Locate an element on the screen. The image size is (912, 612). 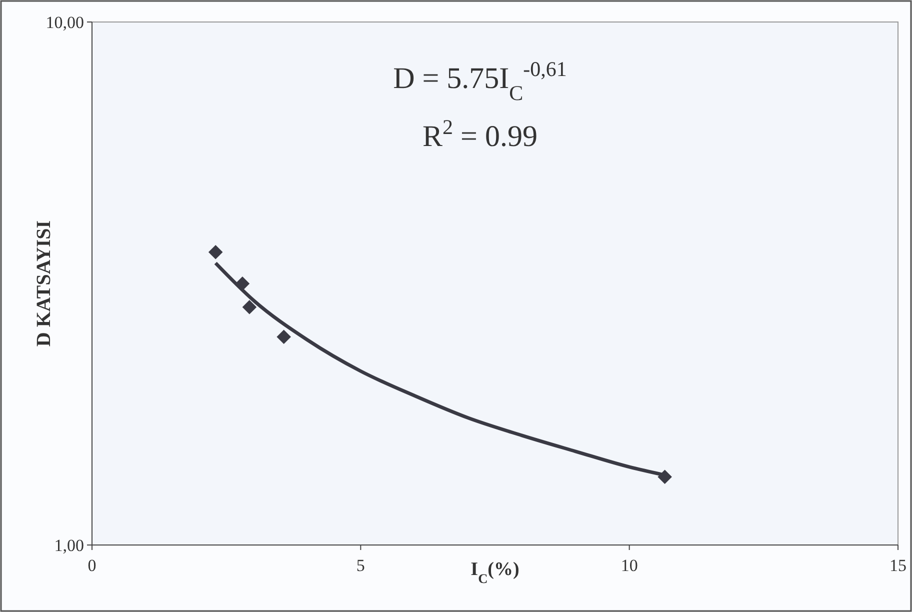
x-axis-title: I$_{C}$(%) is located at coordinates (495, 572).